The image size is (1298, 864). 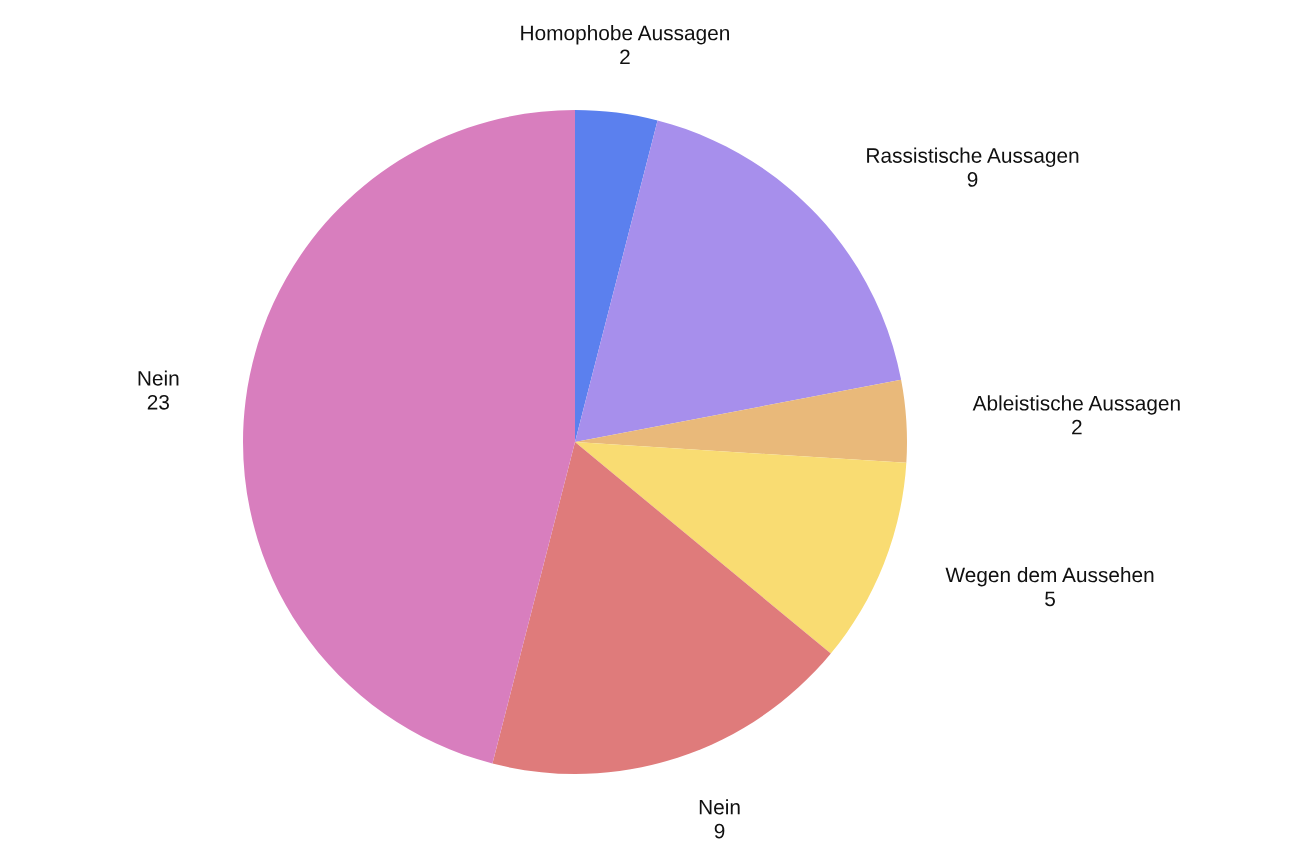 I want to click on slice-label: Homophobe Aussagen, so click(x=625, y=35).